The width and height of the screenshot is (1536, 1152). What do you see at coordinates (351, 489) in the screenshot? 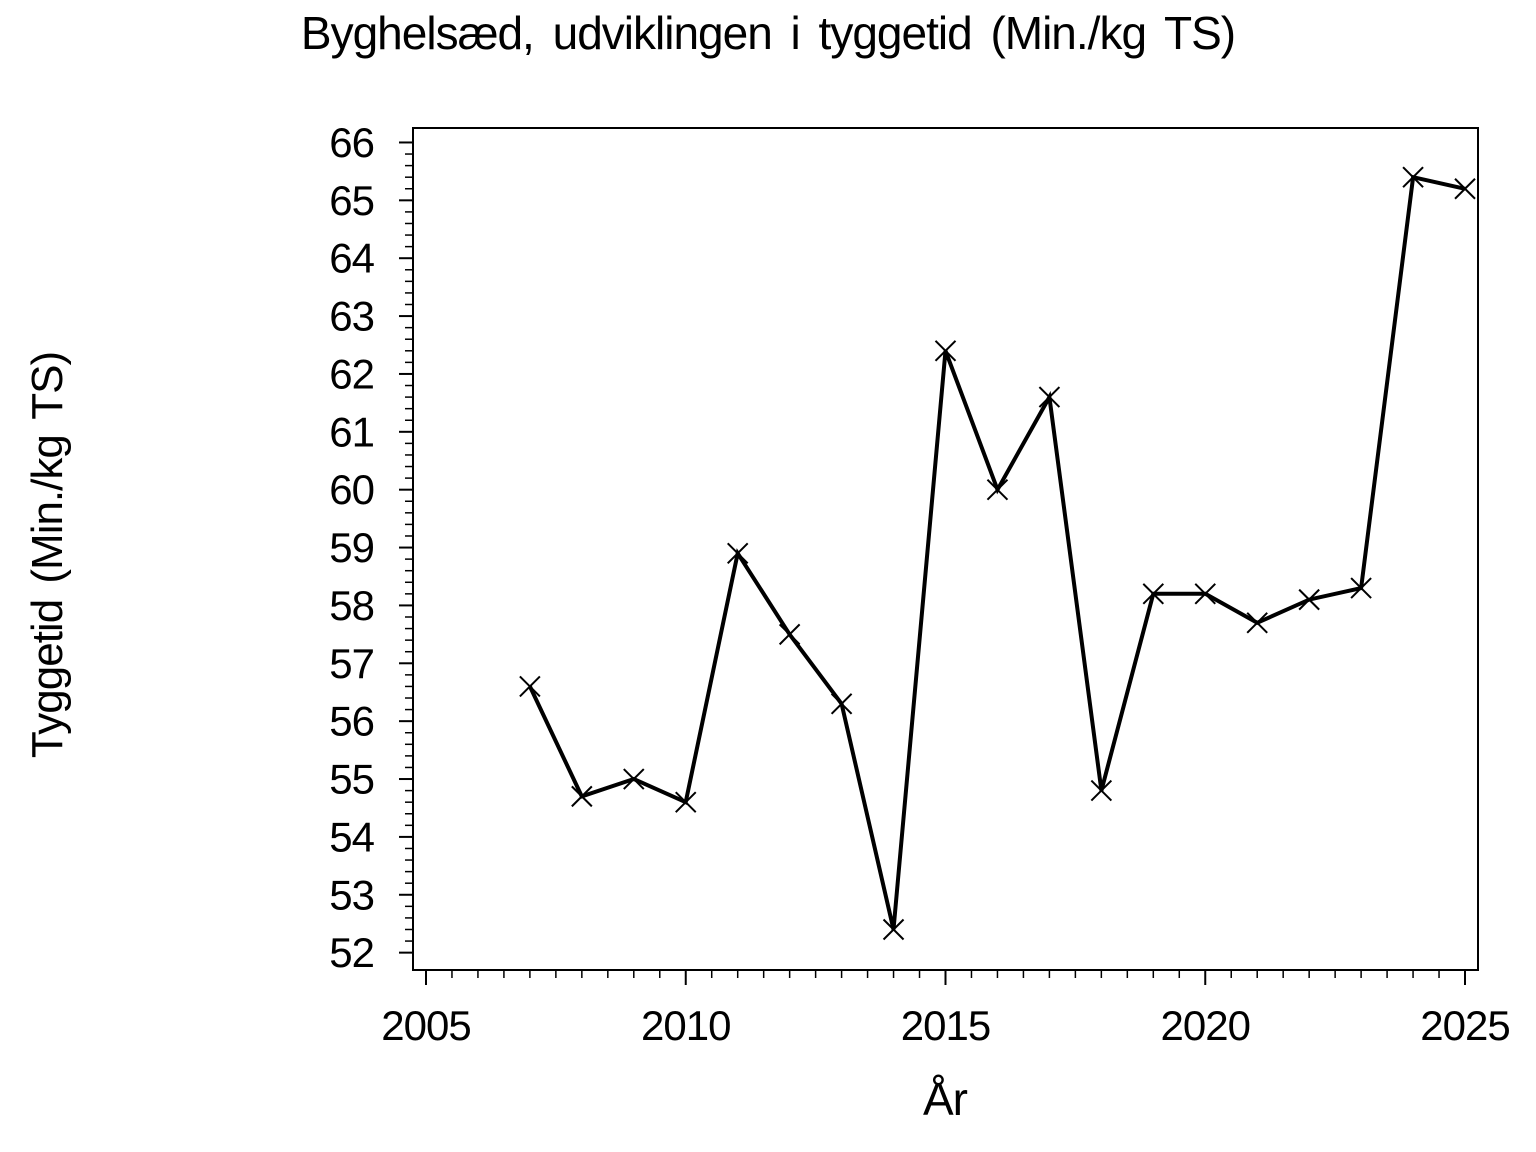
I see `y-tick-label: 60` at bounding box center [351, 489].